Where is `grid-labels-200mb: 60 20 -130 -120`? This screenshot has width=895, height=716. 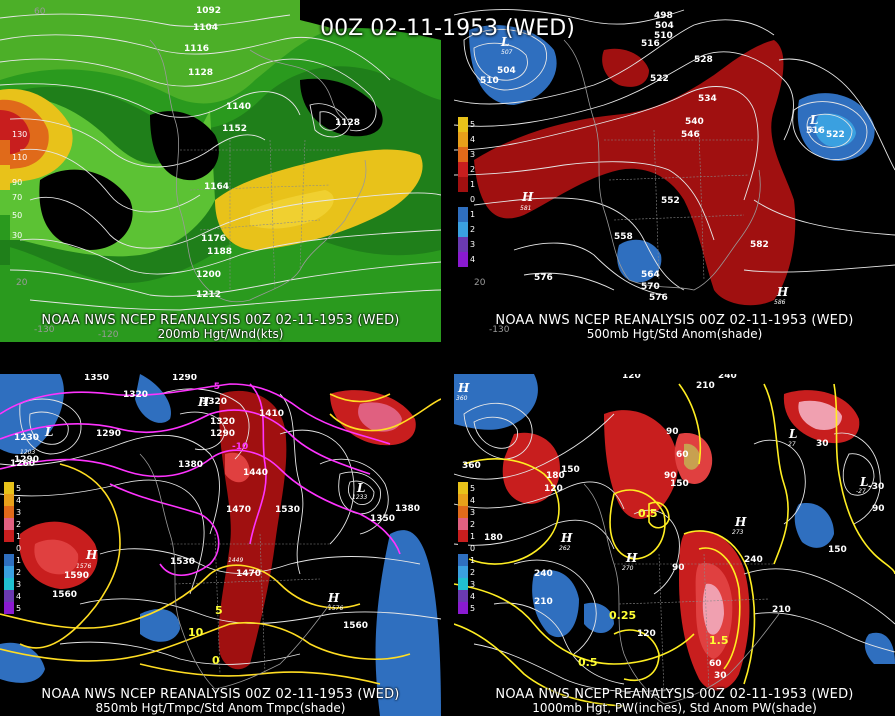 grid-labels-200mb: 60 20 -130 -120 is located at coordinates (67, 173).